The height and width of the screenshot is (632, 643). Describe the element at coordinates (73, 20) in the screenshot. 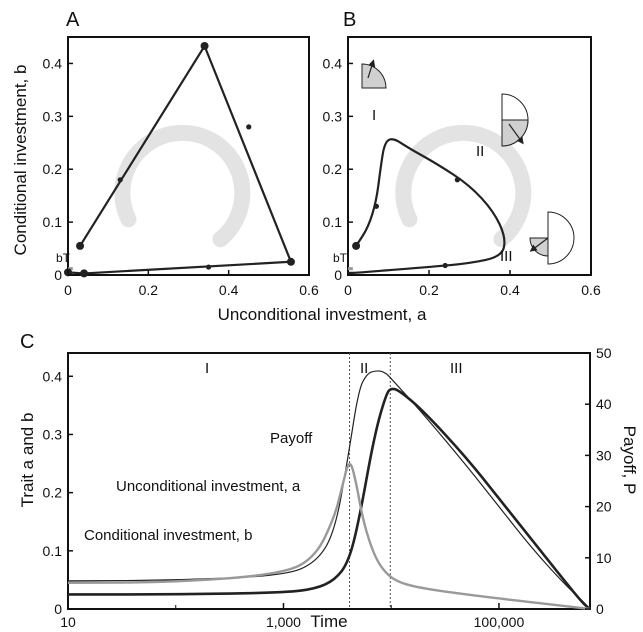

I see `panel-a-letter: A` at that location.